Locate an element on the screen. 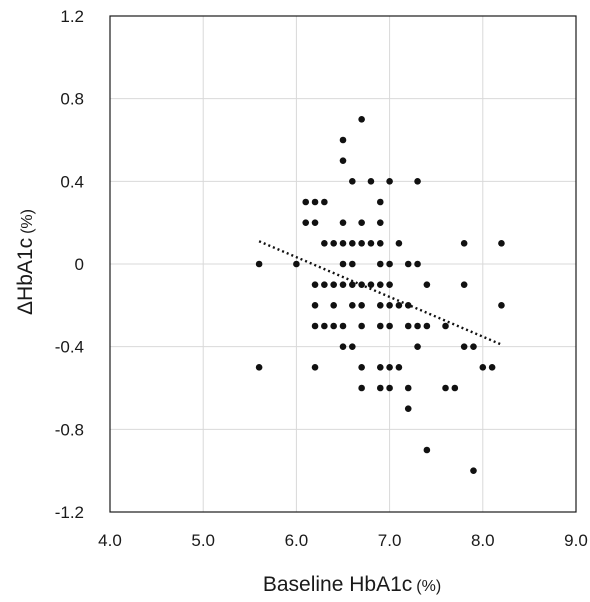 The image size is (590, 602). x-tick-label: 4.0 is located at coordinates (110, 540).